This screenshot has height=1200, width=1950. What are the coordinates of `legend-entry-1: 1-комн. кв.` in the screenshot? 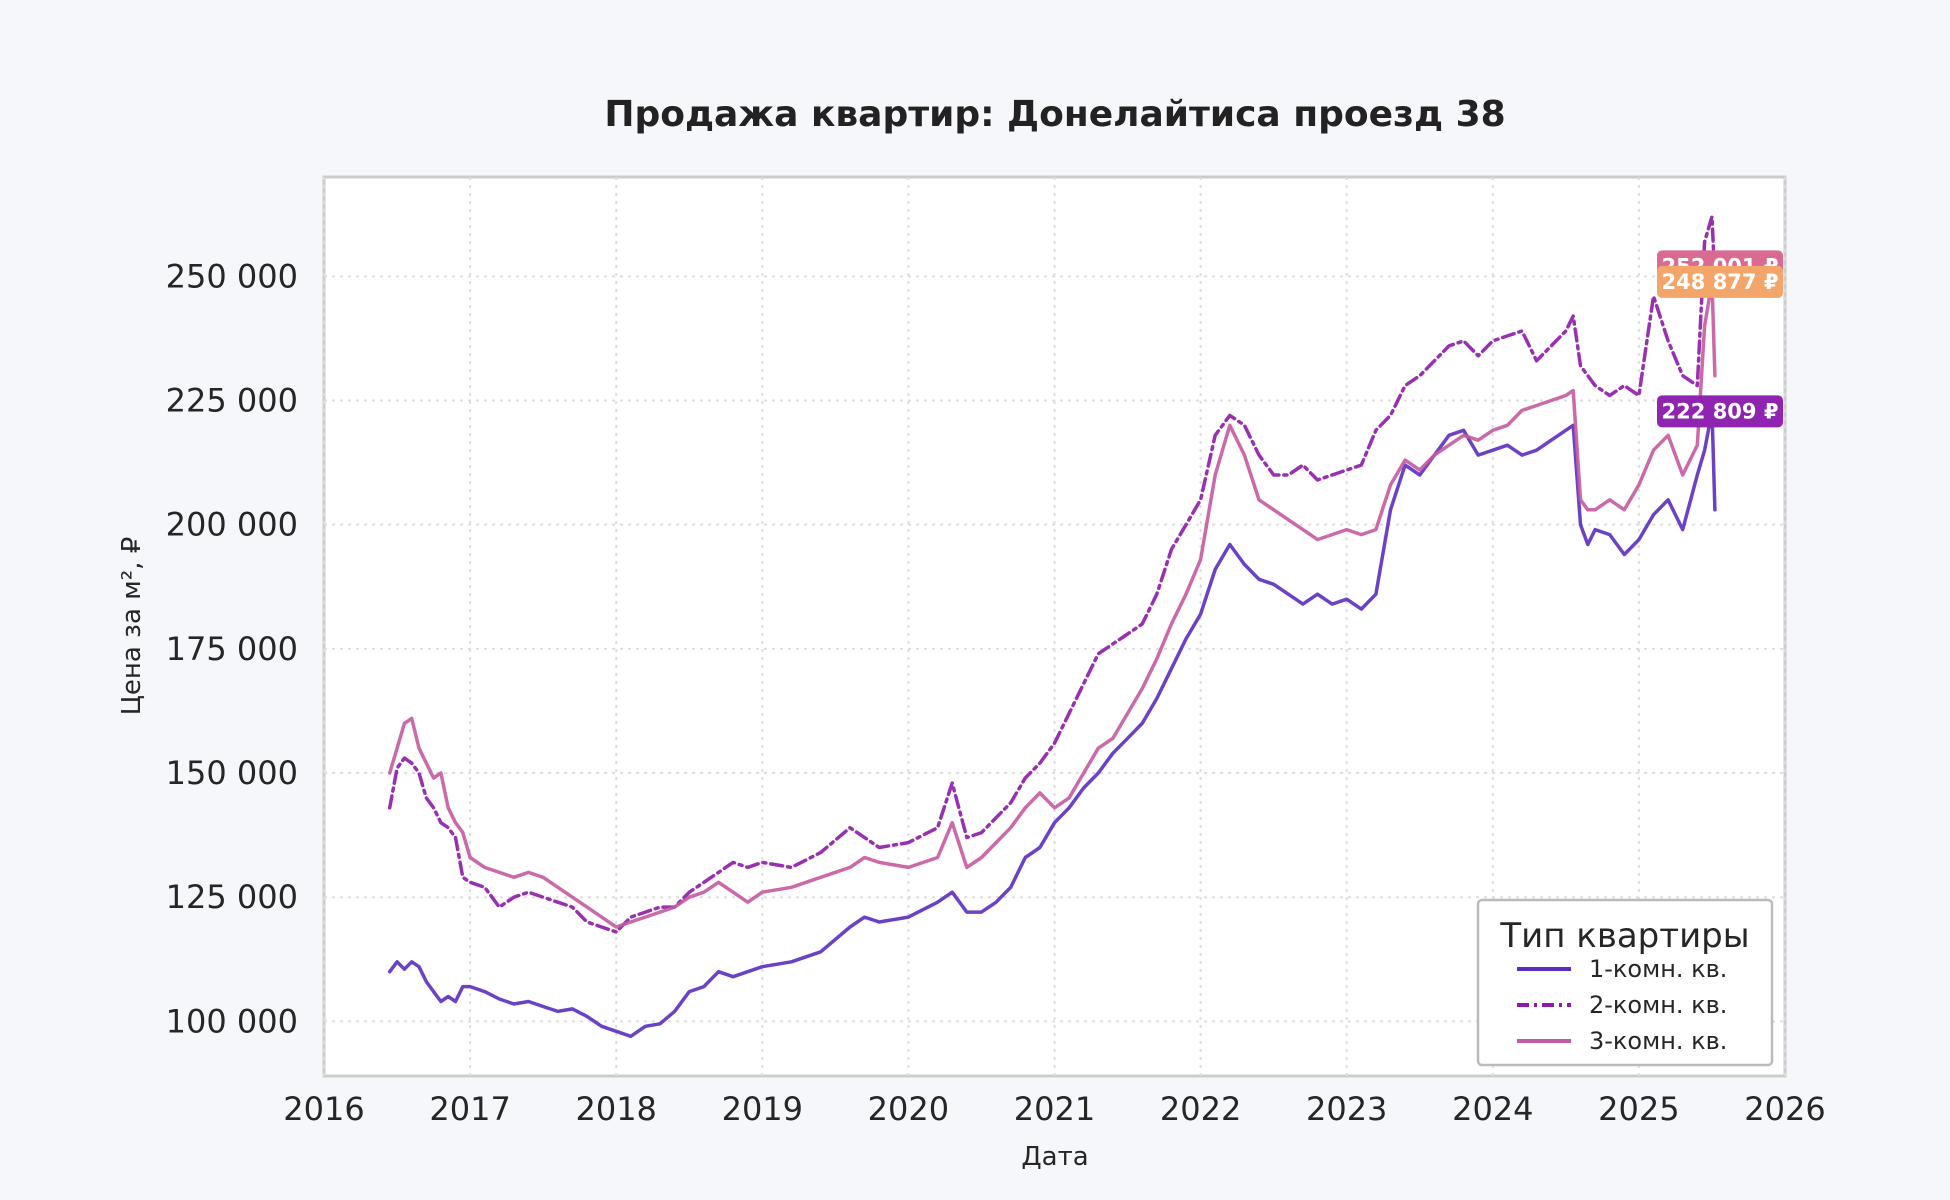 It's located at (1658, 969).